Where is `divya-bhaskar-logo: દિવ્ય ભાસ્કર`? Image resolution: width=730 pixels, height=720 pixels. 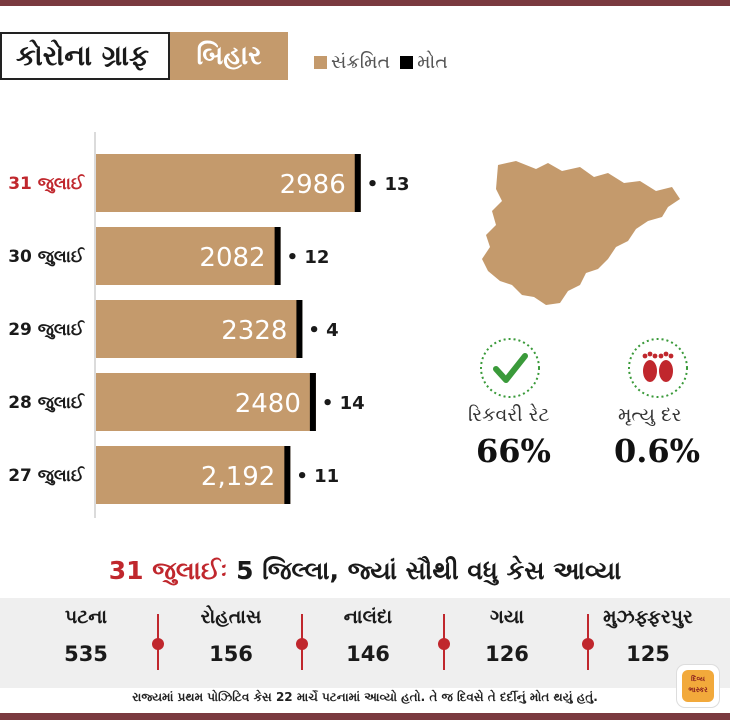 divya-bhaskar-logo: દિવ્ય ભાસ્કર is located at coordinates (698, 686).